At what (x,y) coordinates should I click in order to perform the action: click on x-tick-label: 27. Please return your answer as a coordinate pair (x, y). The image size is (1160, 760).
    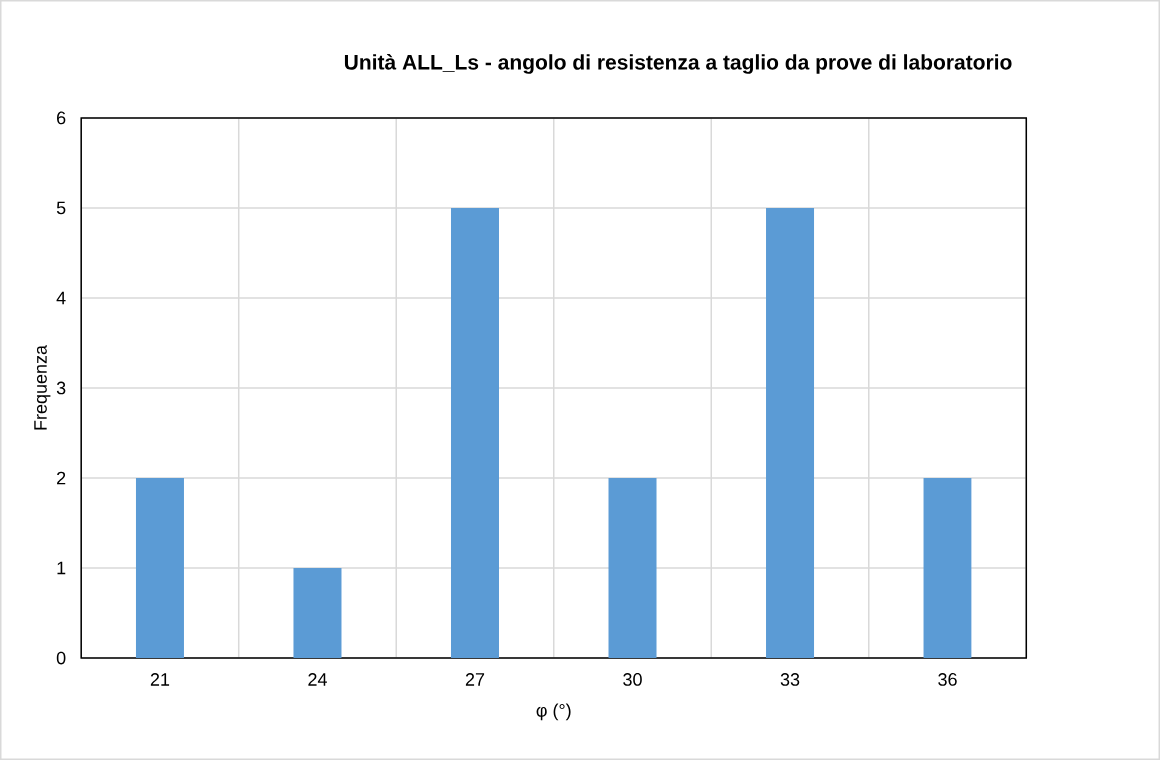
    Looking at the image, I should click on (475, 679).